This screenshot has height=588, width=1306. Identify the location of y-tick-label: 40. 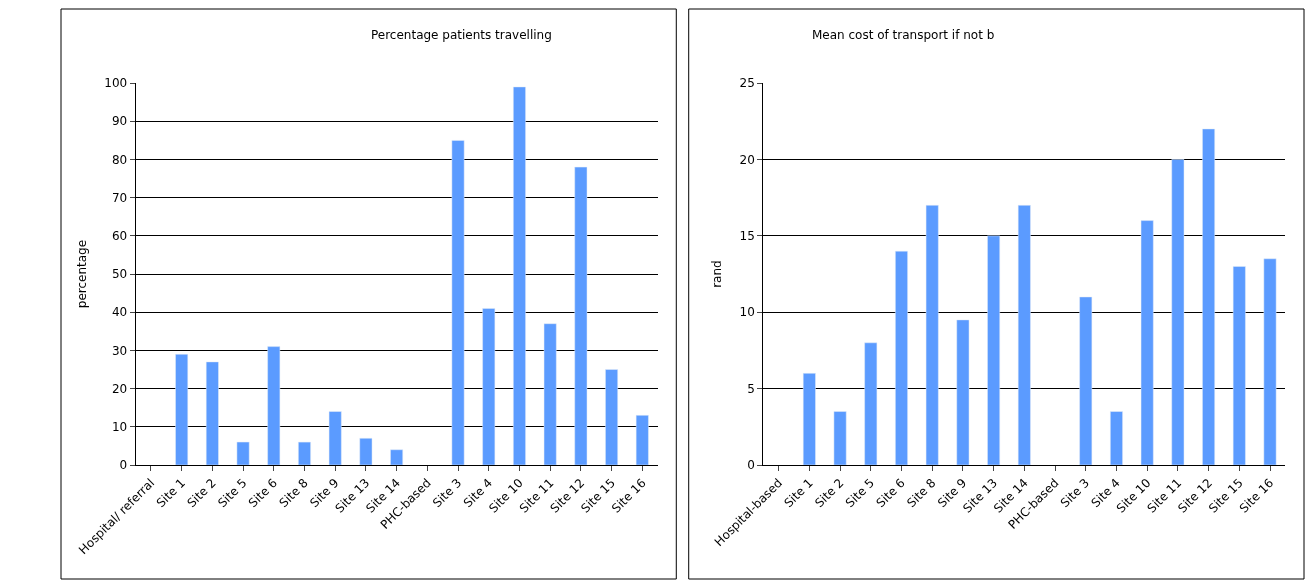
(119, 312).